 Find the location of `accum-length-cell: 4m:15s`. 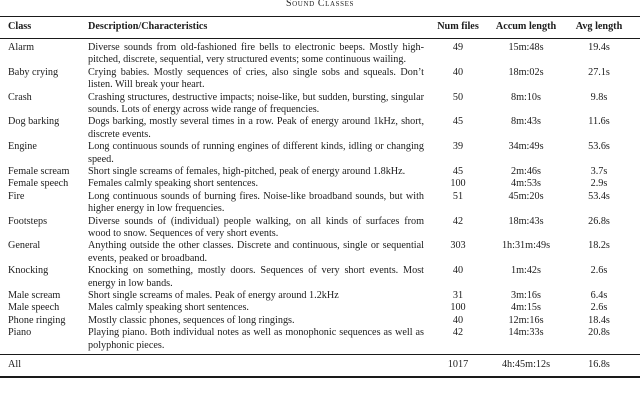

accum-length-cell: 4m:15s is located at coordinates (525, 308).